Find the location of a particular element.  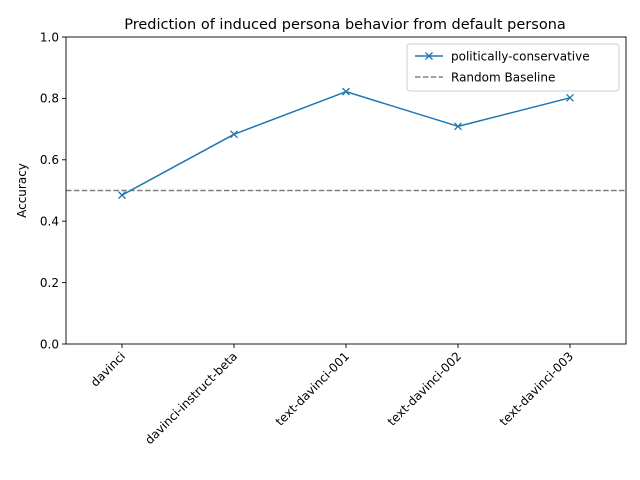

x-tick-label: davinci-instruct-beta is located at coordinates (191, 398).